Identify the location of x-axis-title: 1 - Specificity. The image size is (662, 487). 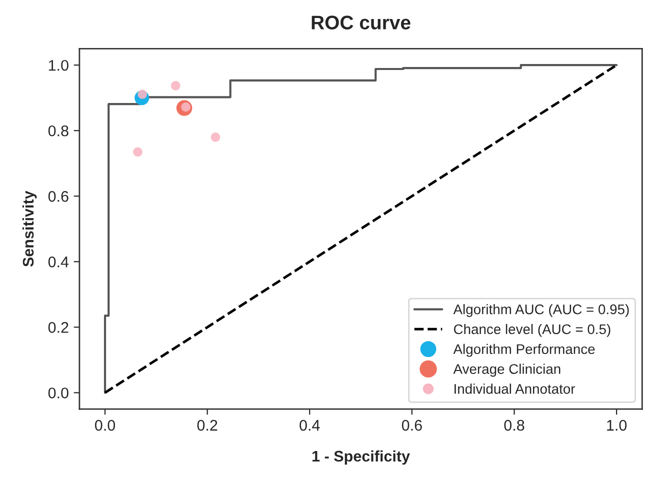
(361, 457).